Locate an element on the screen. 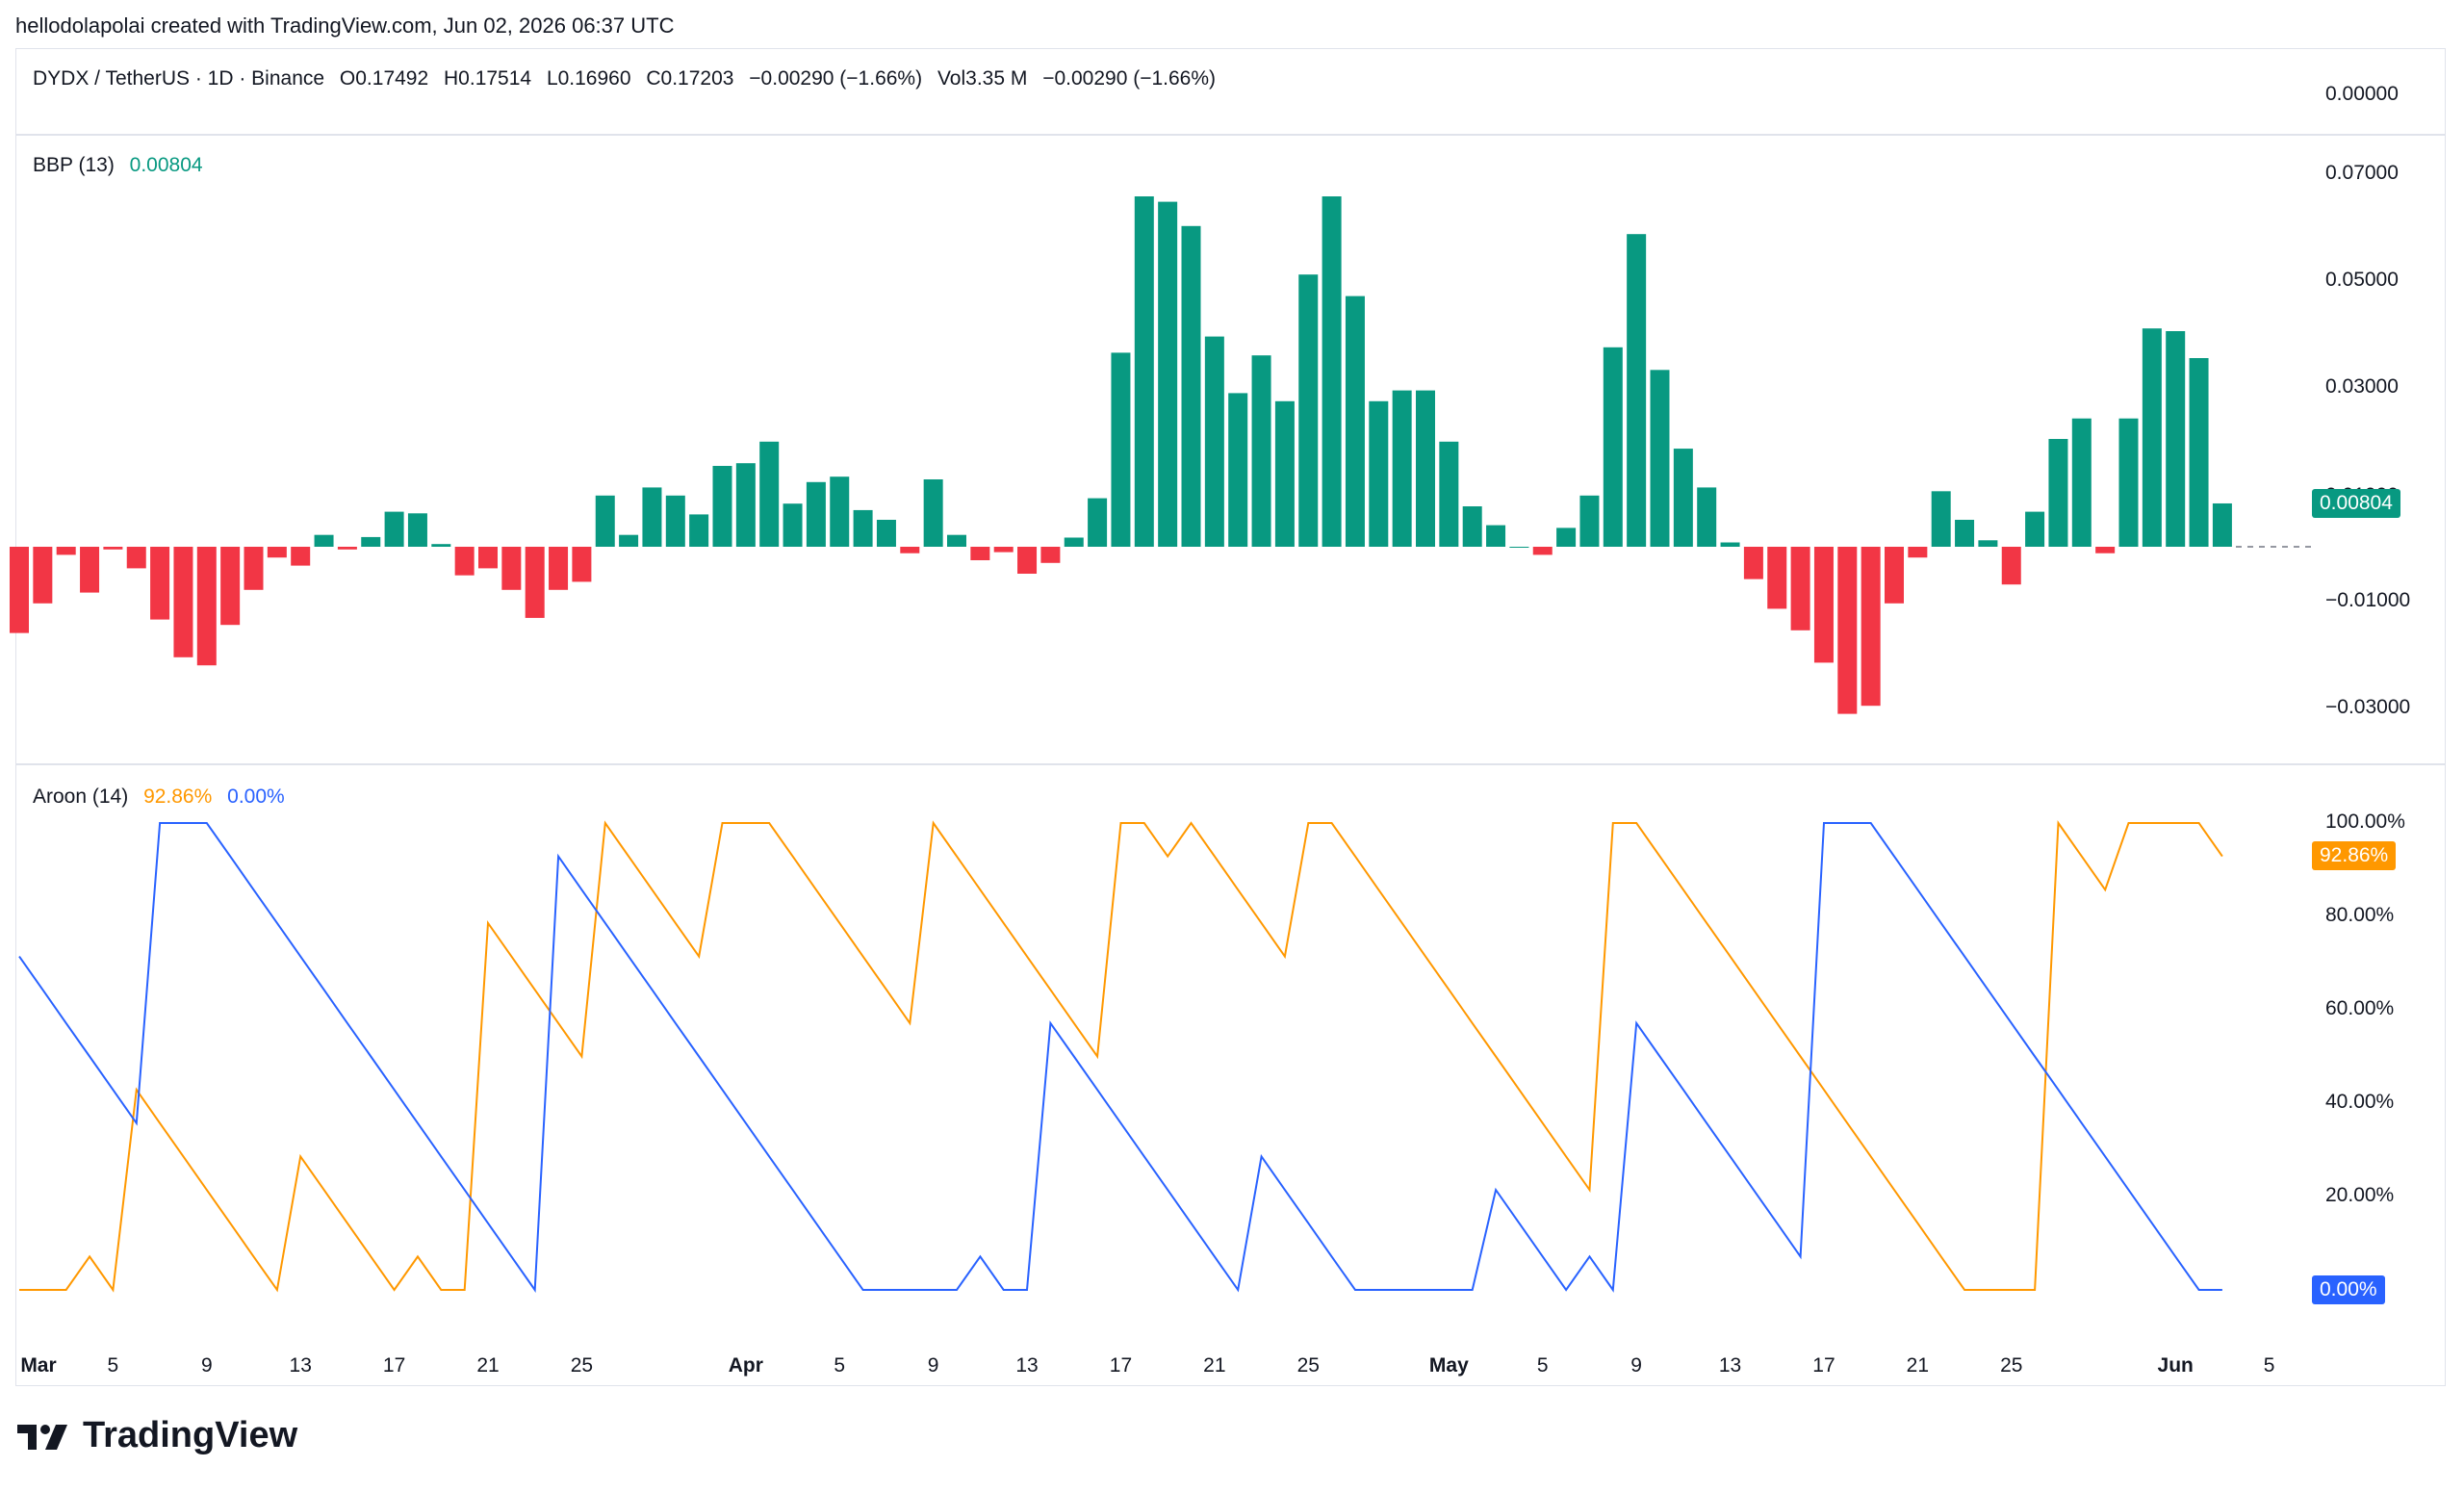 This screenshot has width=2464, height=1493. aroon-tick-4: 20.00% is located at coordinates (2360, 1195).